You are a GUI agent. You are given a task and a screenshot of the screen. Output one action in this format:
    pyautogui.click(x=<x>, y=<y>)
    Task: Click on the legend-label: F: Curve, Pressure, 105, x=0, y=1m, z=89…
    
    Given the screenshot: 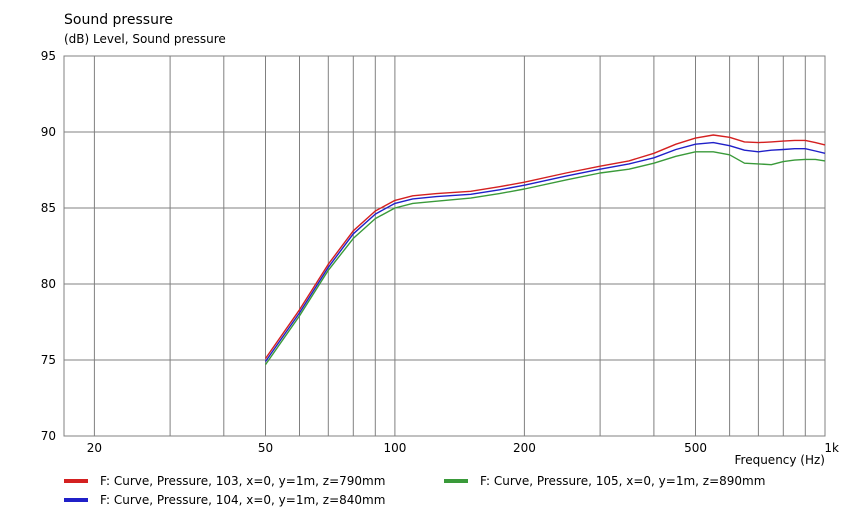 What is the action you would take?
    pyautogui.click(x=623, y=481)
    